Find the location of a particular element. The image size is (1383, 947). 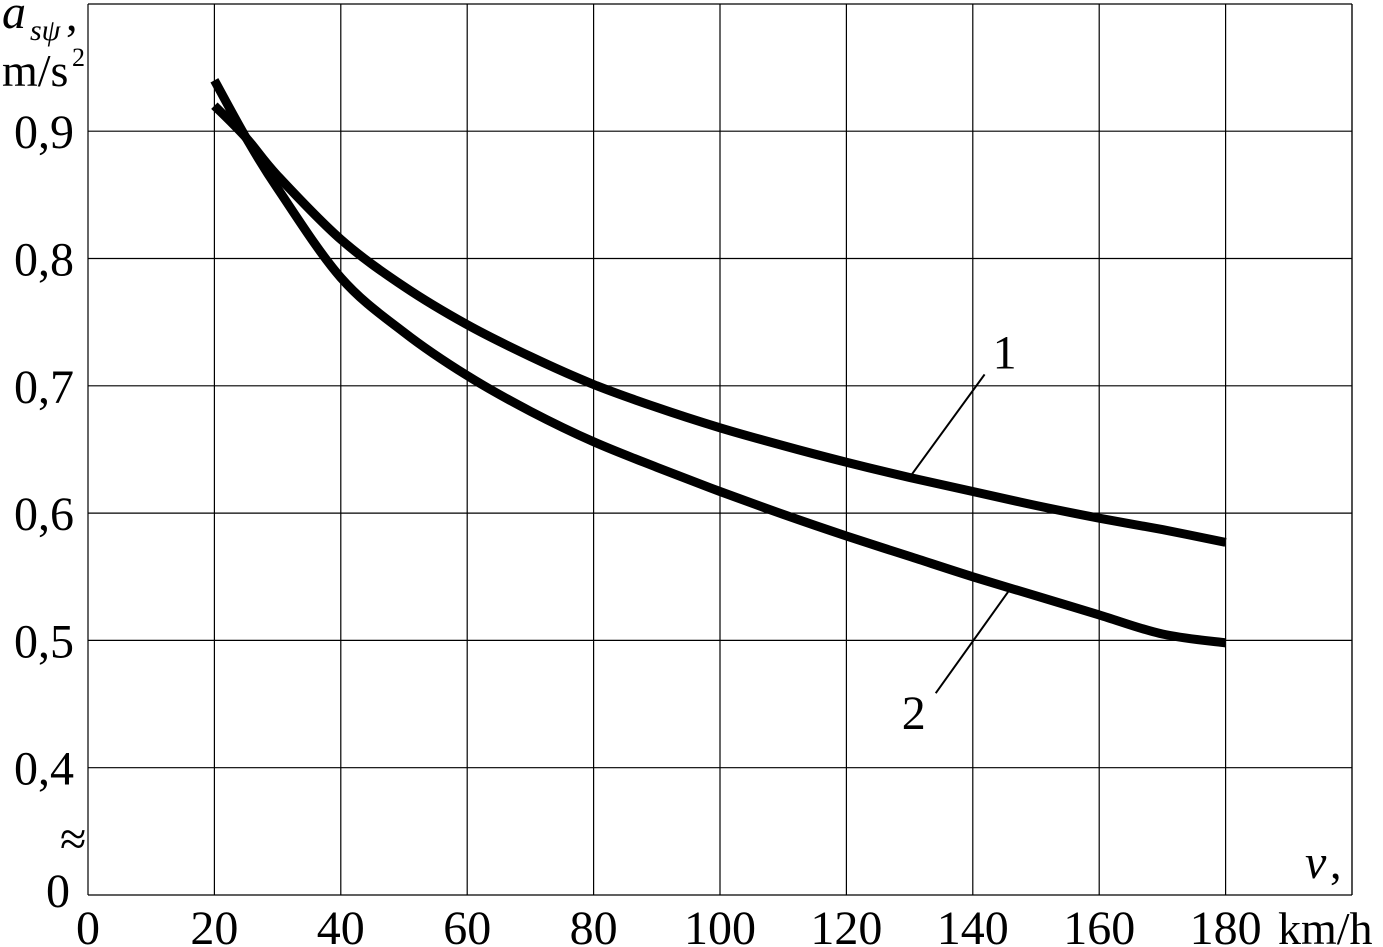

y-axis-break-symbol: ≈ is located at coordinates (73, 839).